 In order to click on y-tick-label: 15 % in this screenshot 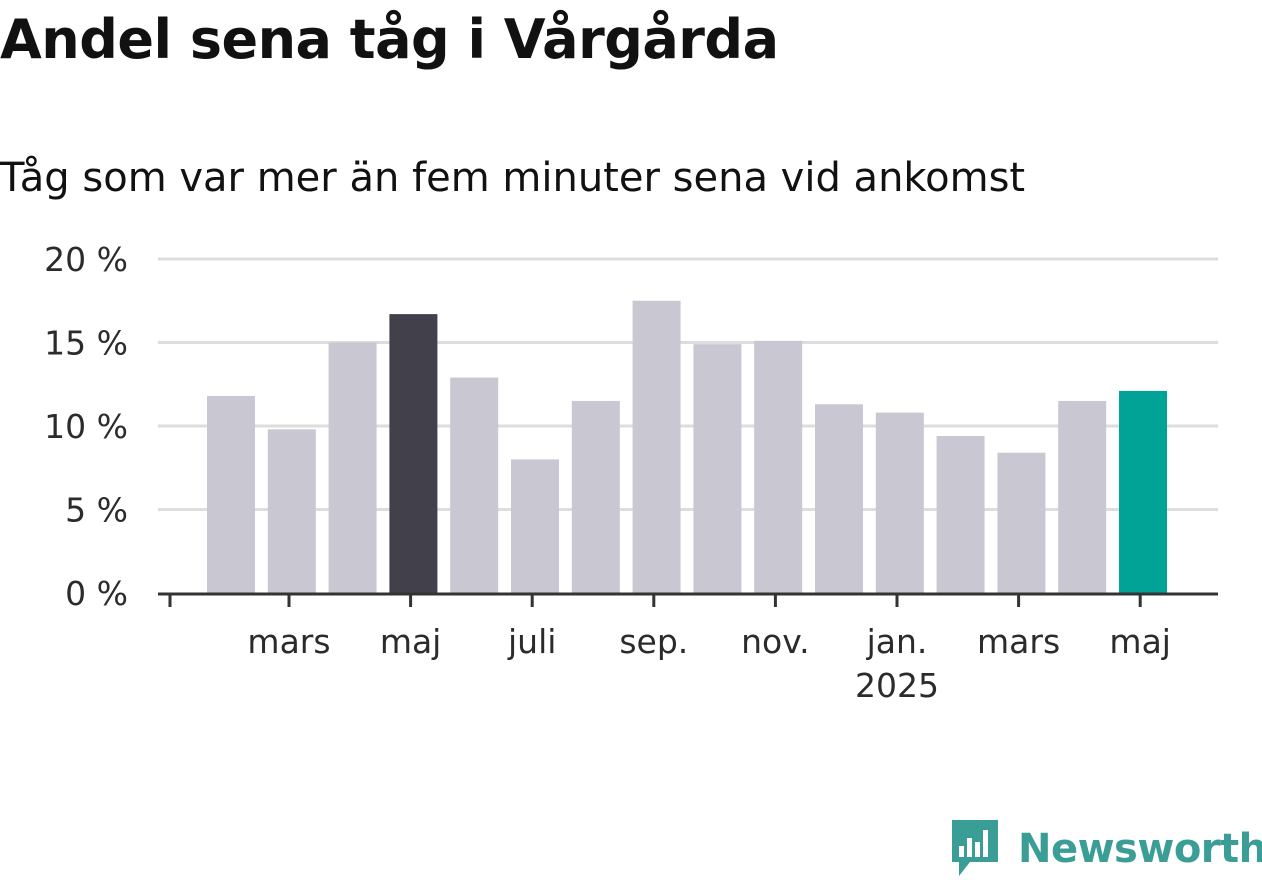, I will do `click(86, 343)`.